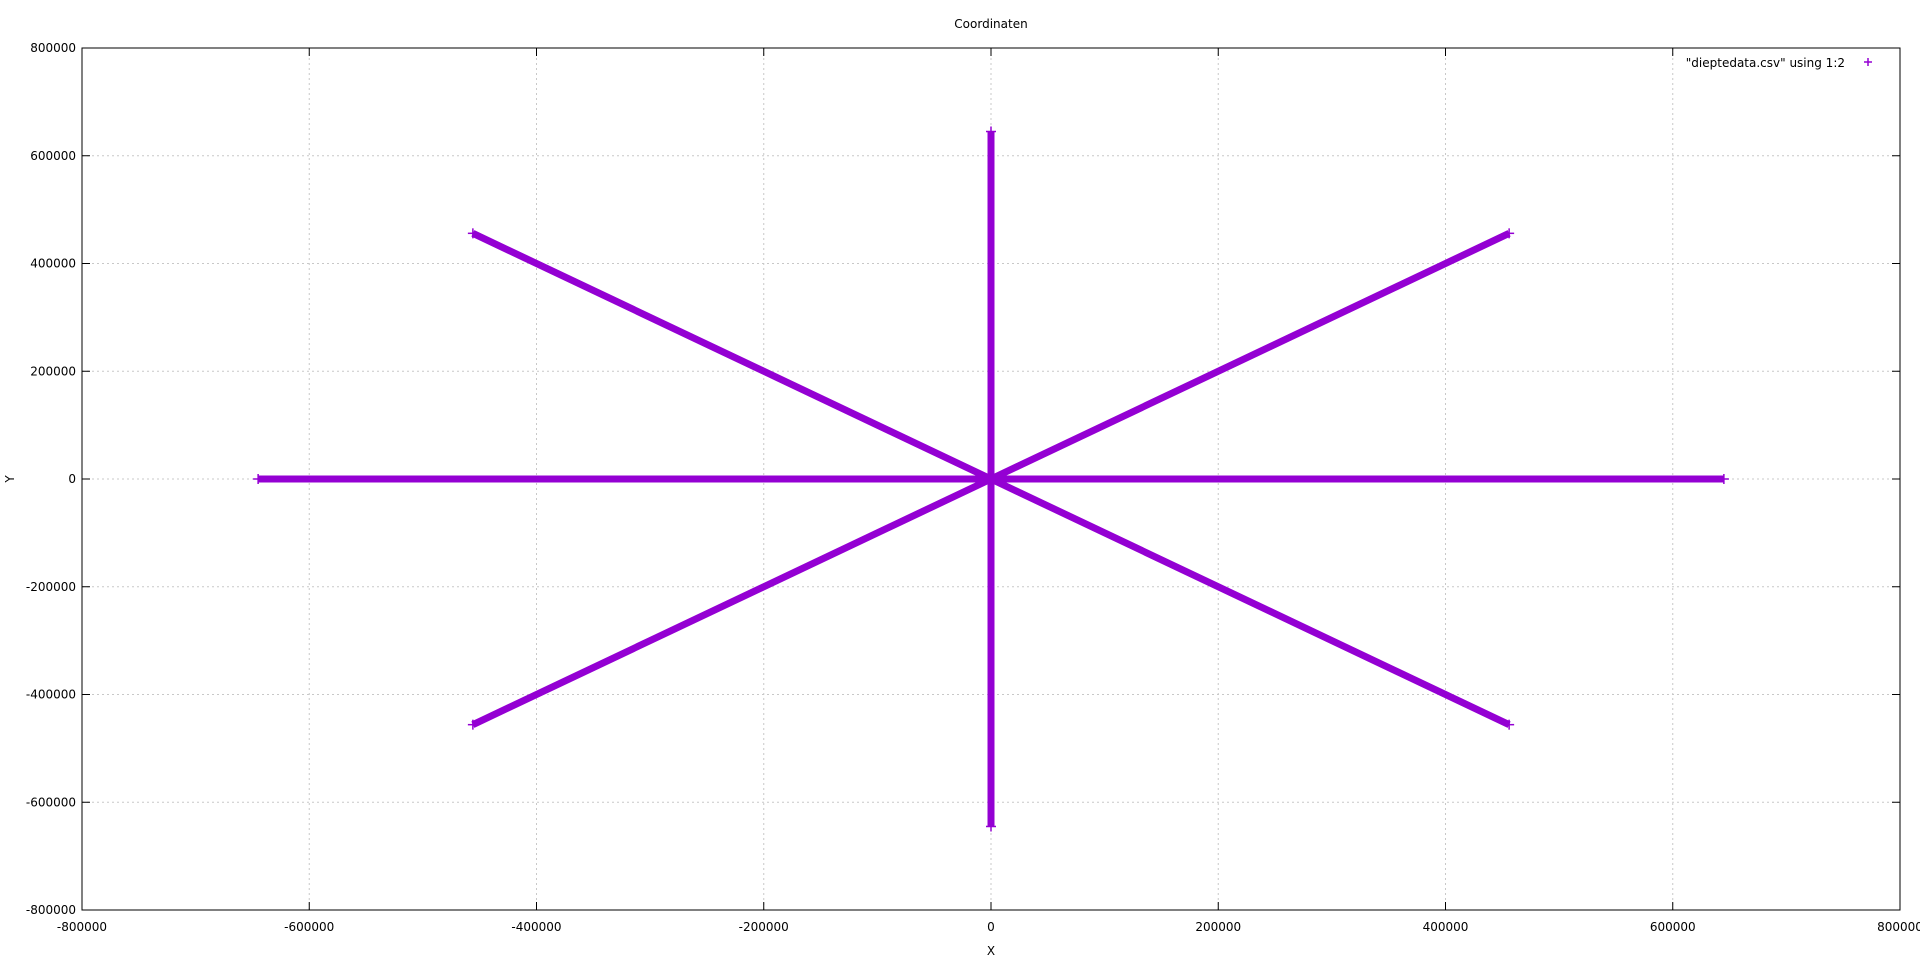  What do you see at coordinates (764, 927) in the screenshot?
I see `x-tick-label: -200000` at bounding box center [764, 927].